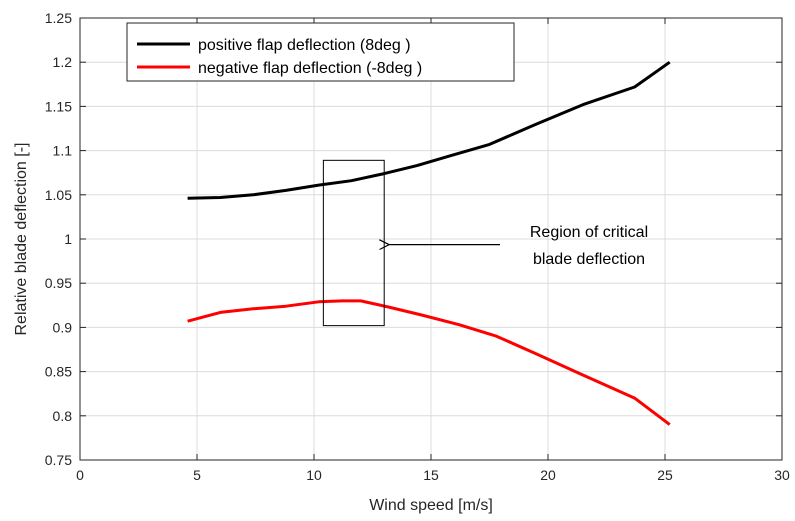 This screenshot has width=795, height=521. I want to click on x-tick-label: 25, so click(665, 475).